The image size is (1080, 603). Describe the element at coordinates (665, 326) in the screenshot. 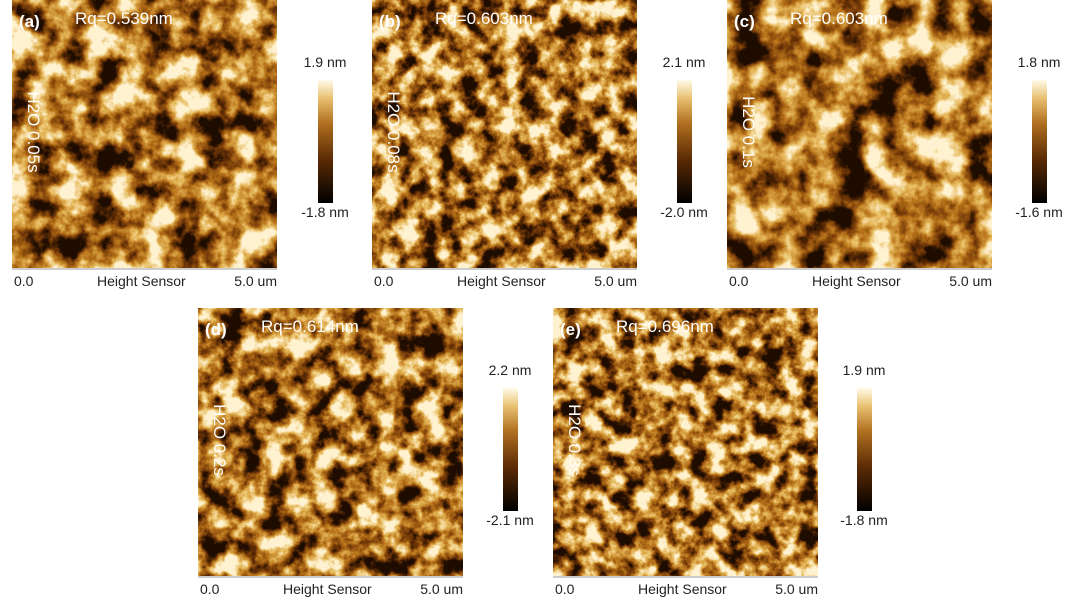

I see `roughness-label: Rq=0.696nm` at that location.